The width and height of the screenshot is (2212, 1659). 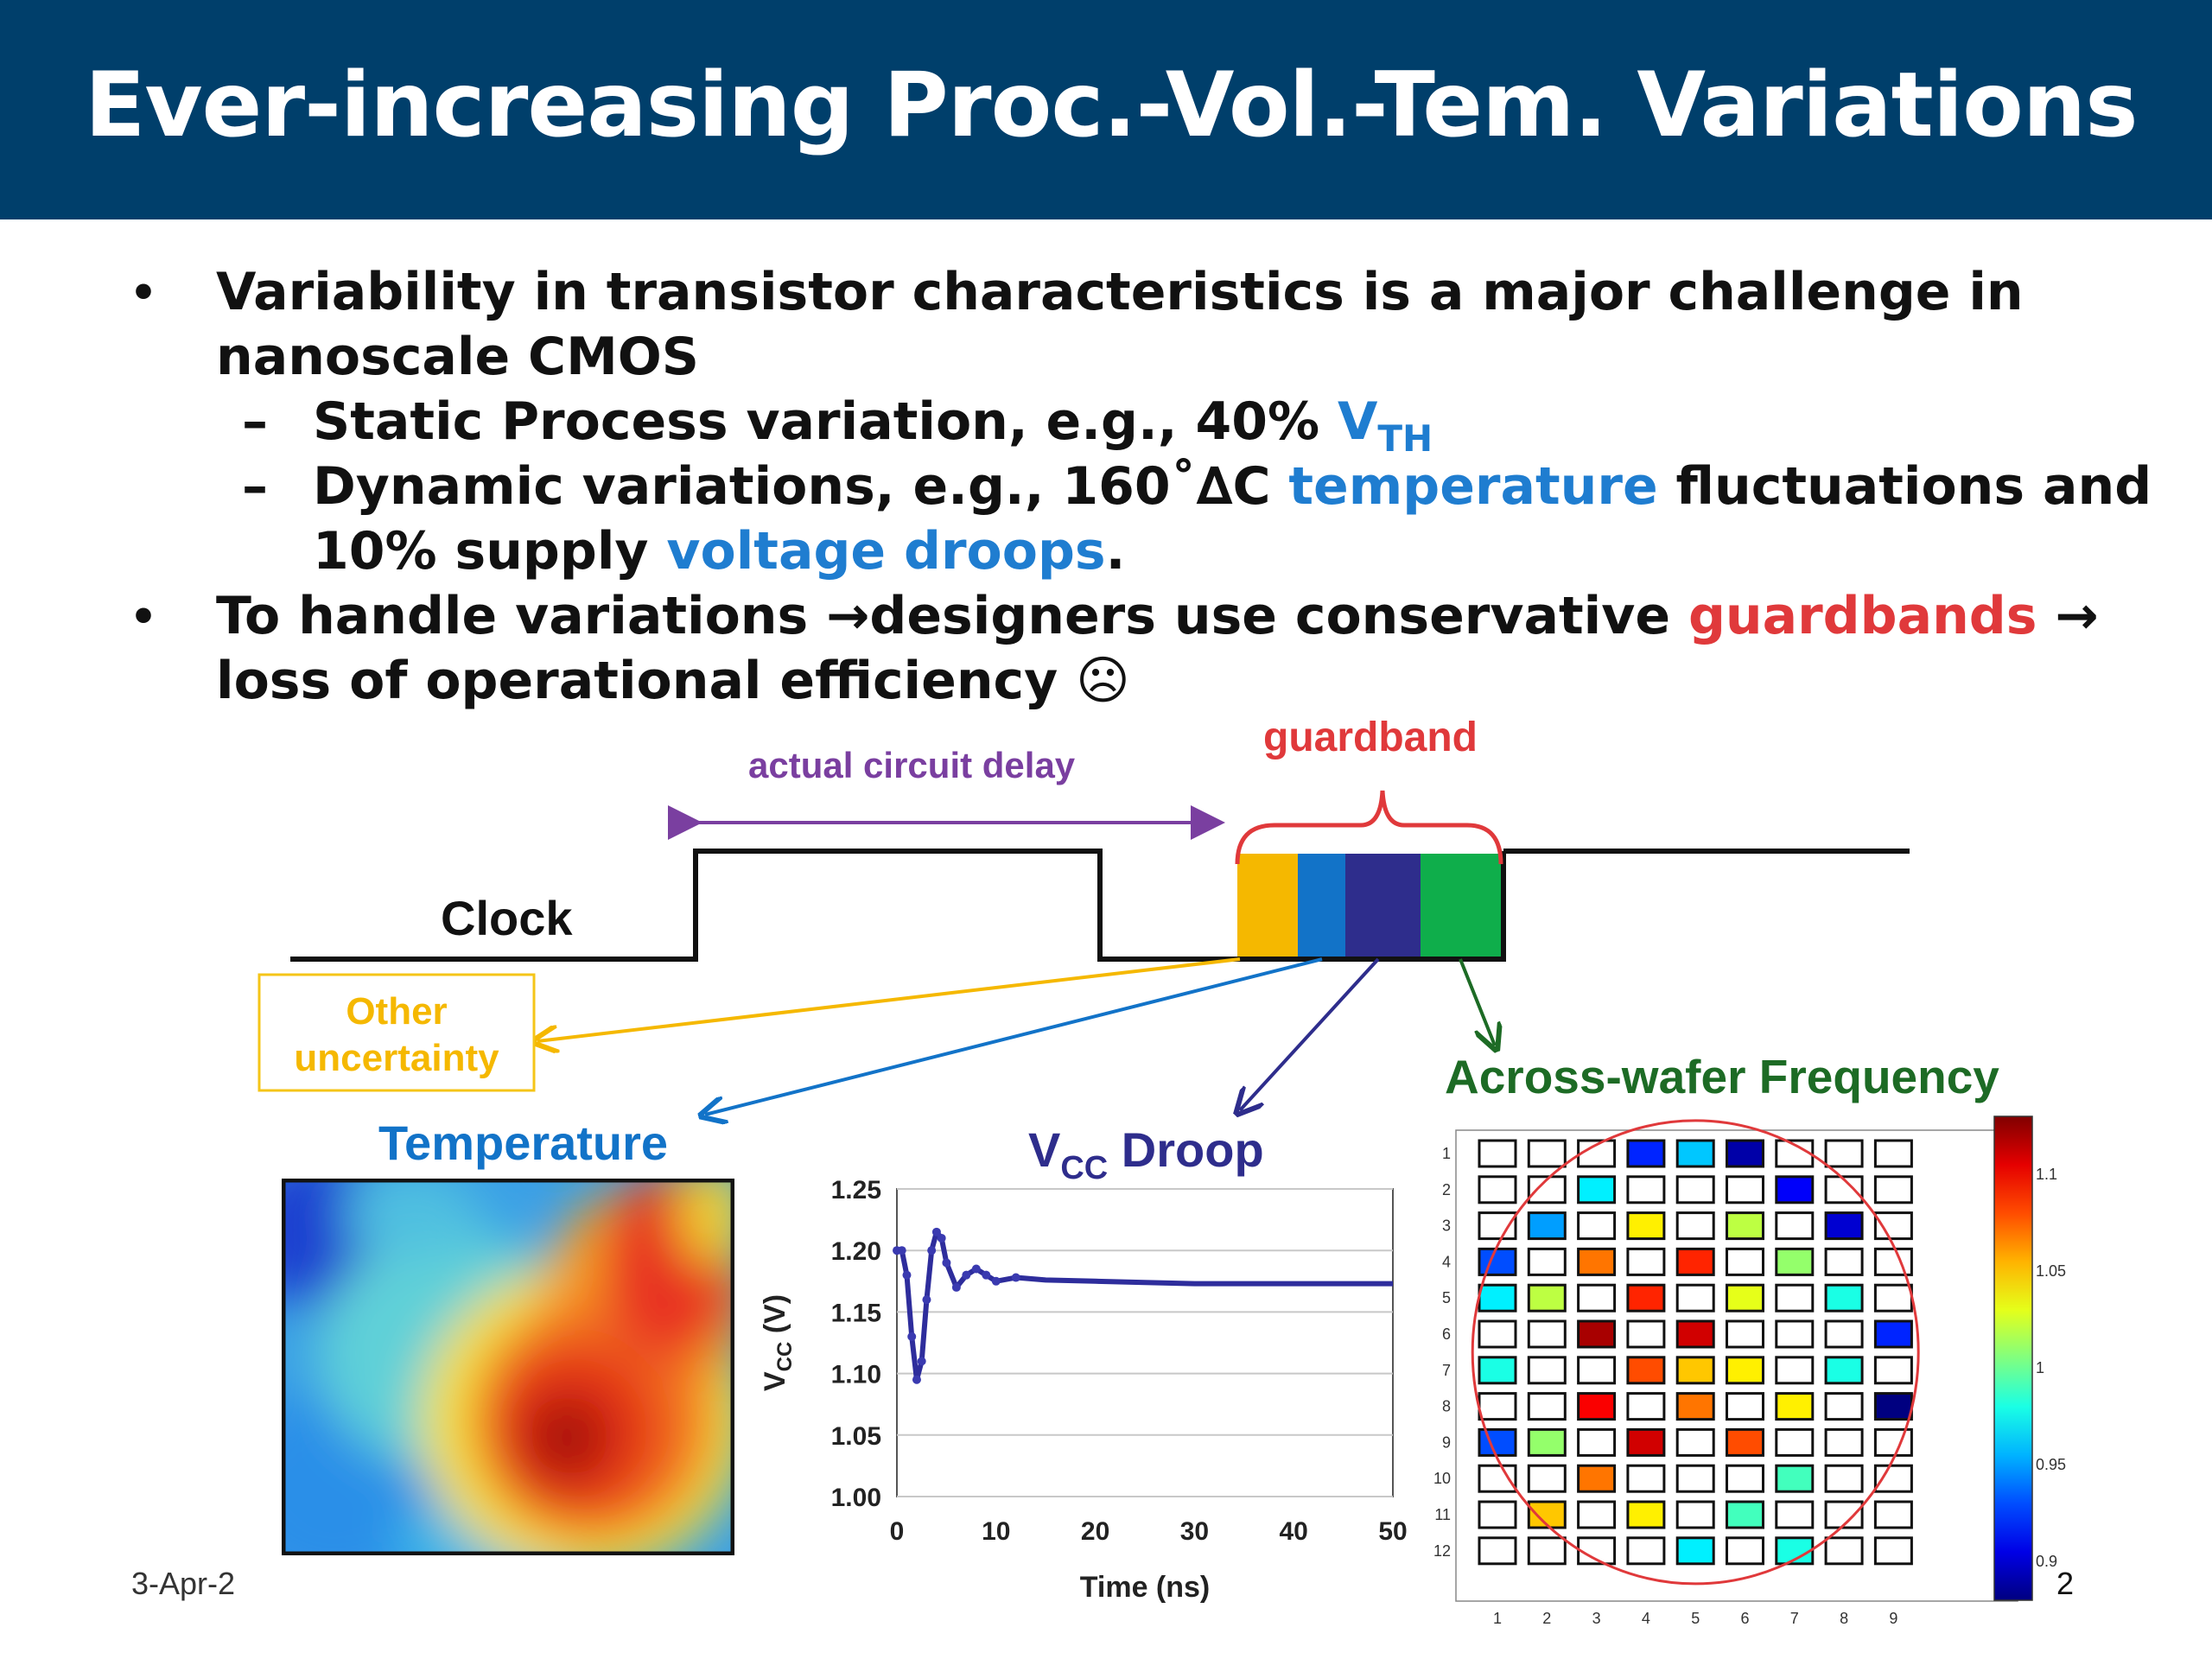 What do you see at coordinates (1392, 1531) in the screenshot?
I see `x-tick-label: 50` at bounding box center [1392, 1531].